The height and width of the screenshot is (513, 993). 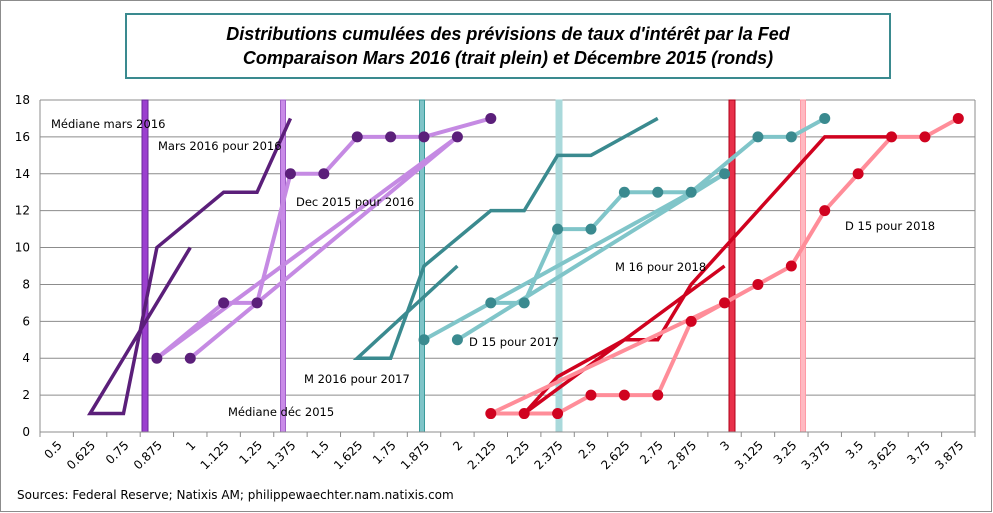 What do you see at coordinates (357, 379) in the screenshot?
I see `annotation-label: M 2016 pour 2017` at bounding box center [357, 379].